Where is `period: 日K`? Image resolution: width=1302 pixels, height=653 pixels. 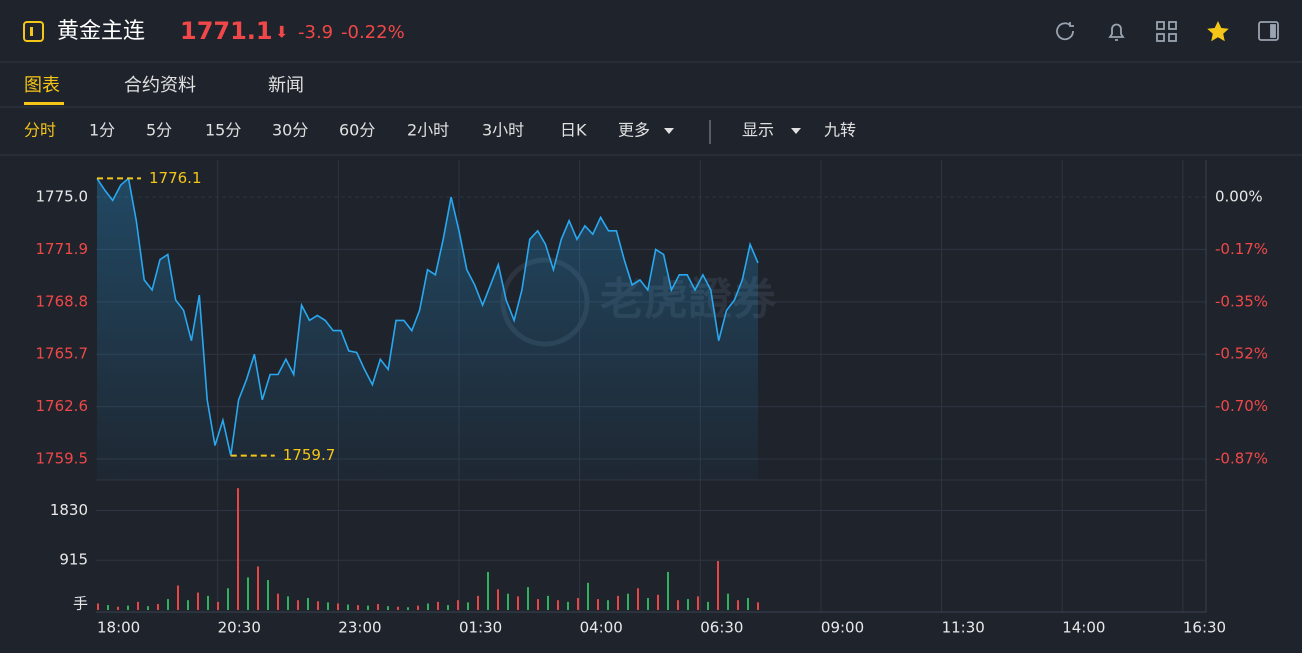 period: 日K is located at coordinates (573, 130).